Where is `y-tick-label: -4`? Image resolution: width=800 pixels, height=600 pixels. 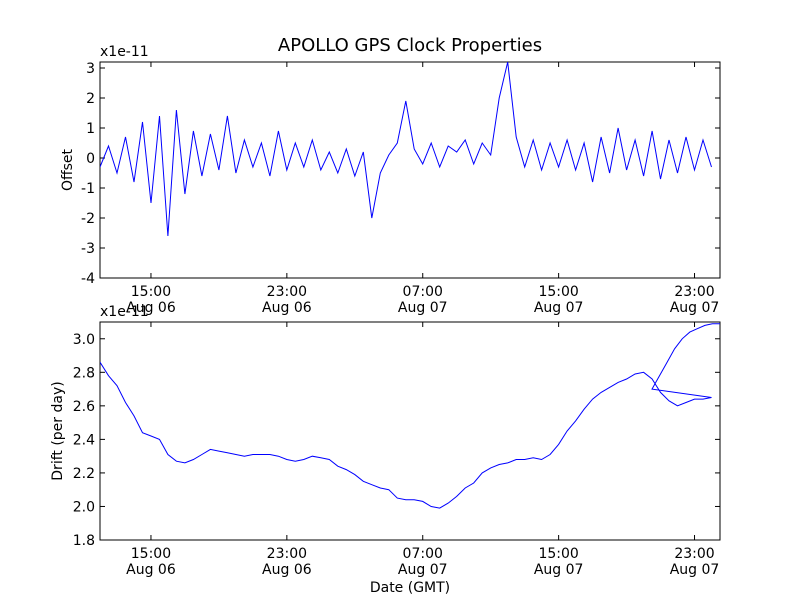
y-tick-label: -4 is located at coordinates (88, 279).